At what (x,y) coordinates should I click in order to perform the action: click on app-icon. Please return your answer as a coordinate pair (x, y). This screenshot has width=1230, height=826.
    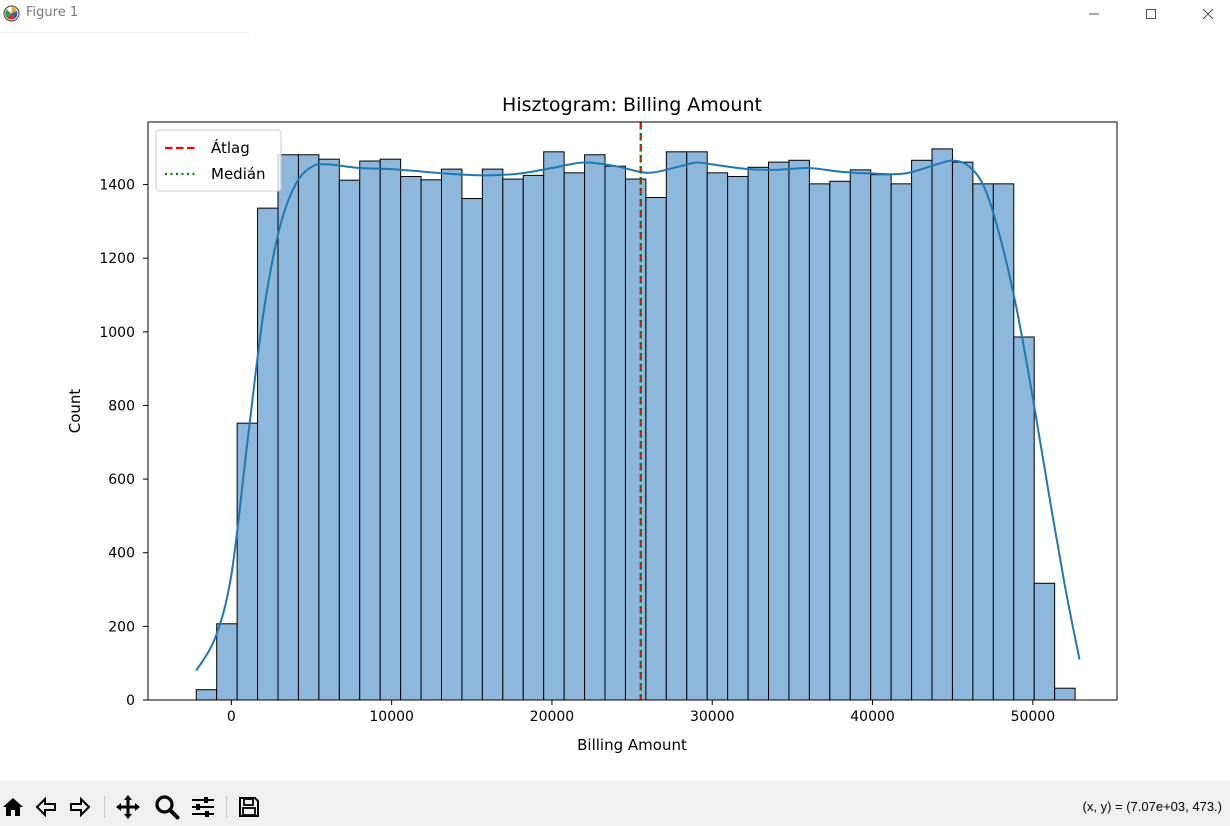
    Looking at the image, I should click on (11, 13).